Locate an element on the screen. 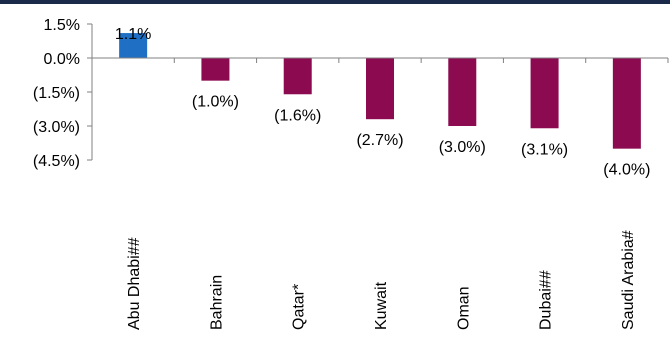 Image resolution: width=670 pixels, height=339 pixels. data-label: (3.1%) is located at coordinates (544, 149).